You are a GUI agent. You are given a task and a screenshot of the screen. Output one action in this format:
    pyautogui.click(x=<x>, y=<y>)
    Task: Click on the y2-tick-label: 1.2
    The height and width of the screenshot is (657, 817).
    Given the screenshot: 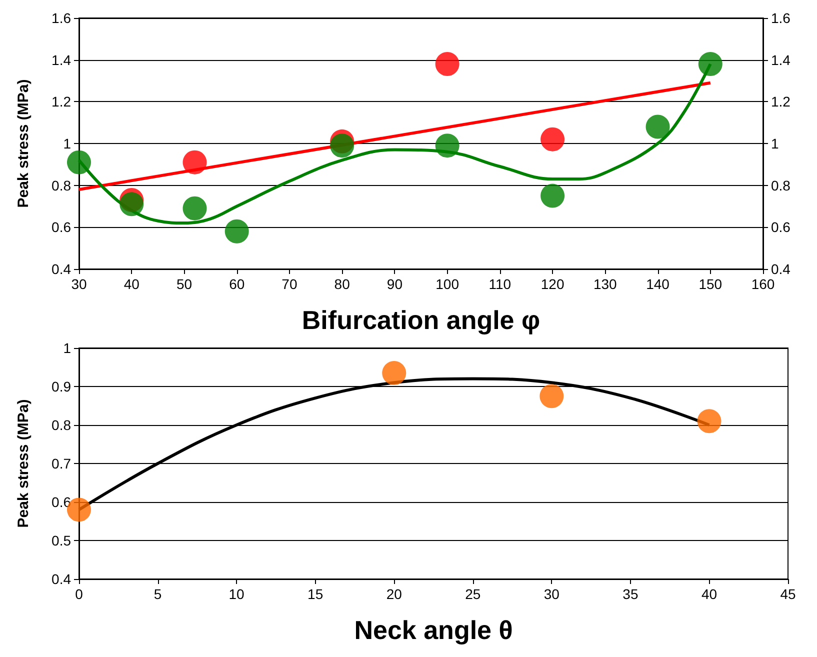 What is the action you would take?
    pyautogui.click(x=781, y=102)
    